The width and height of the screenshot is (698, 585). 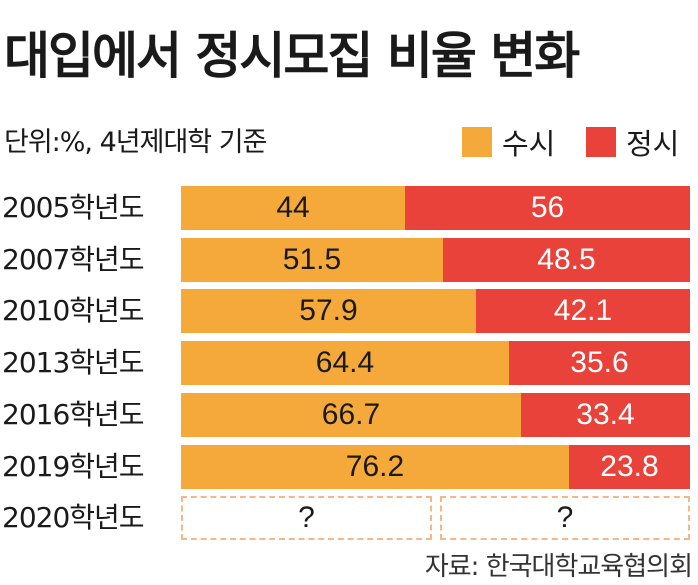 I want to click on bar-segment-susi-unknown: ?, so click(x=306, y=518).